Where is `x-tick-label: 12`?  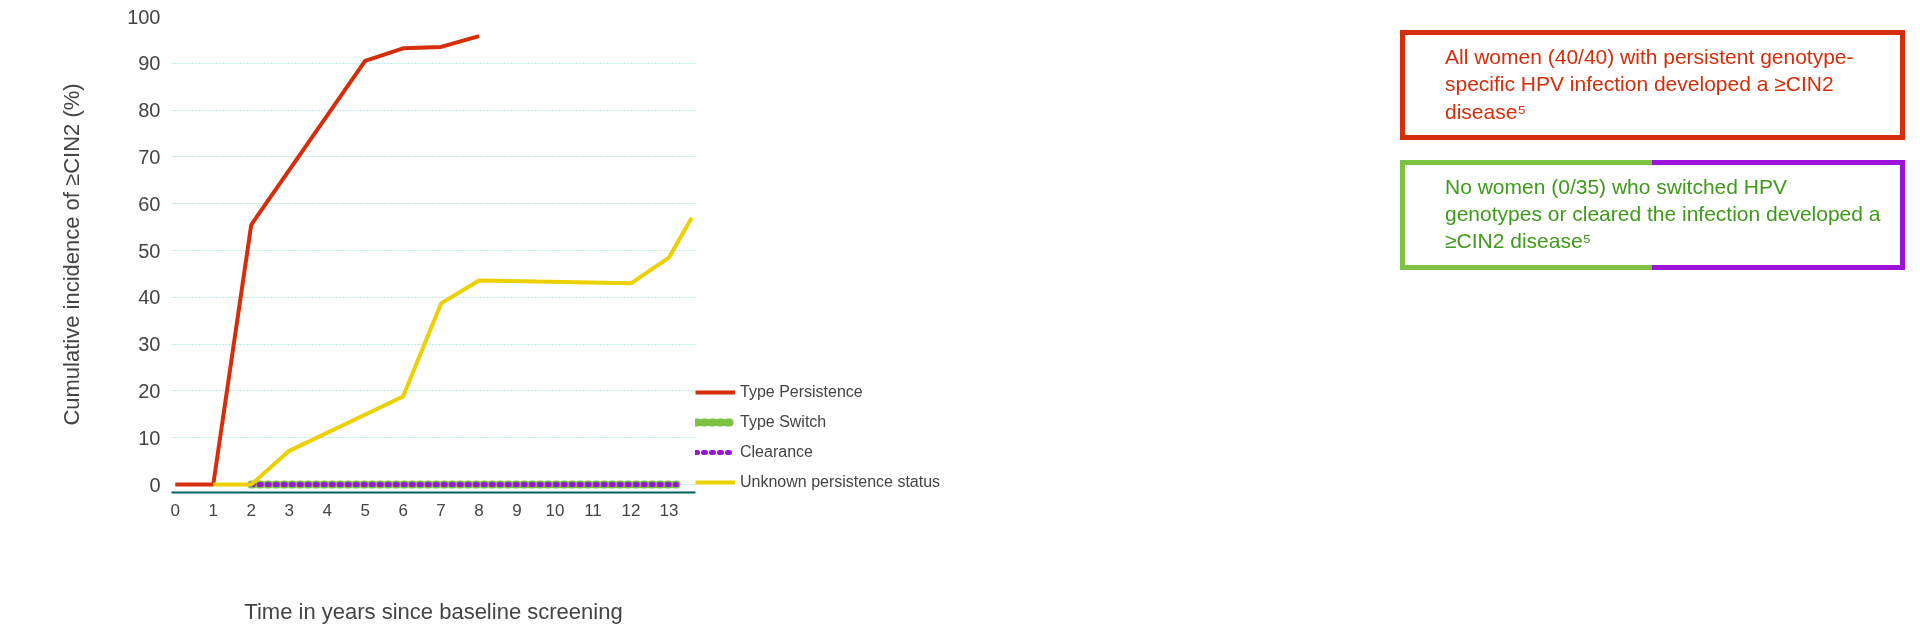 x-tick-label: 12 is located at coordinates (631, 510).